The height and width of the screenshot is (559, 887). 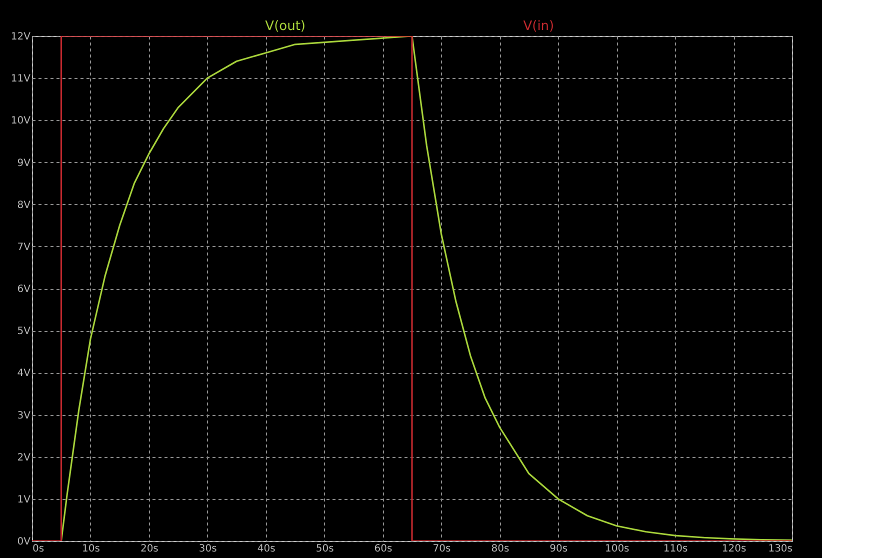 I want to click on y-tick-label: 12V, so click(x=20, y=37).